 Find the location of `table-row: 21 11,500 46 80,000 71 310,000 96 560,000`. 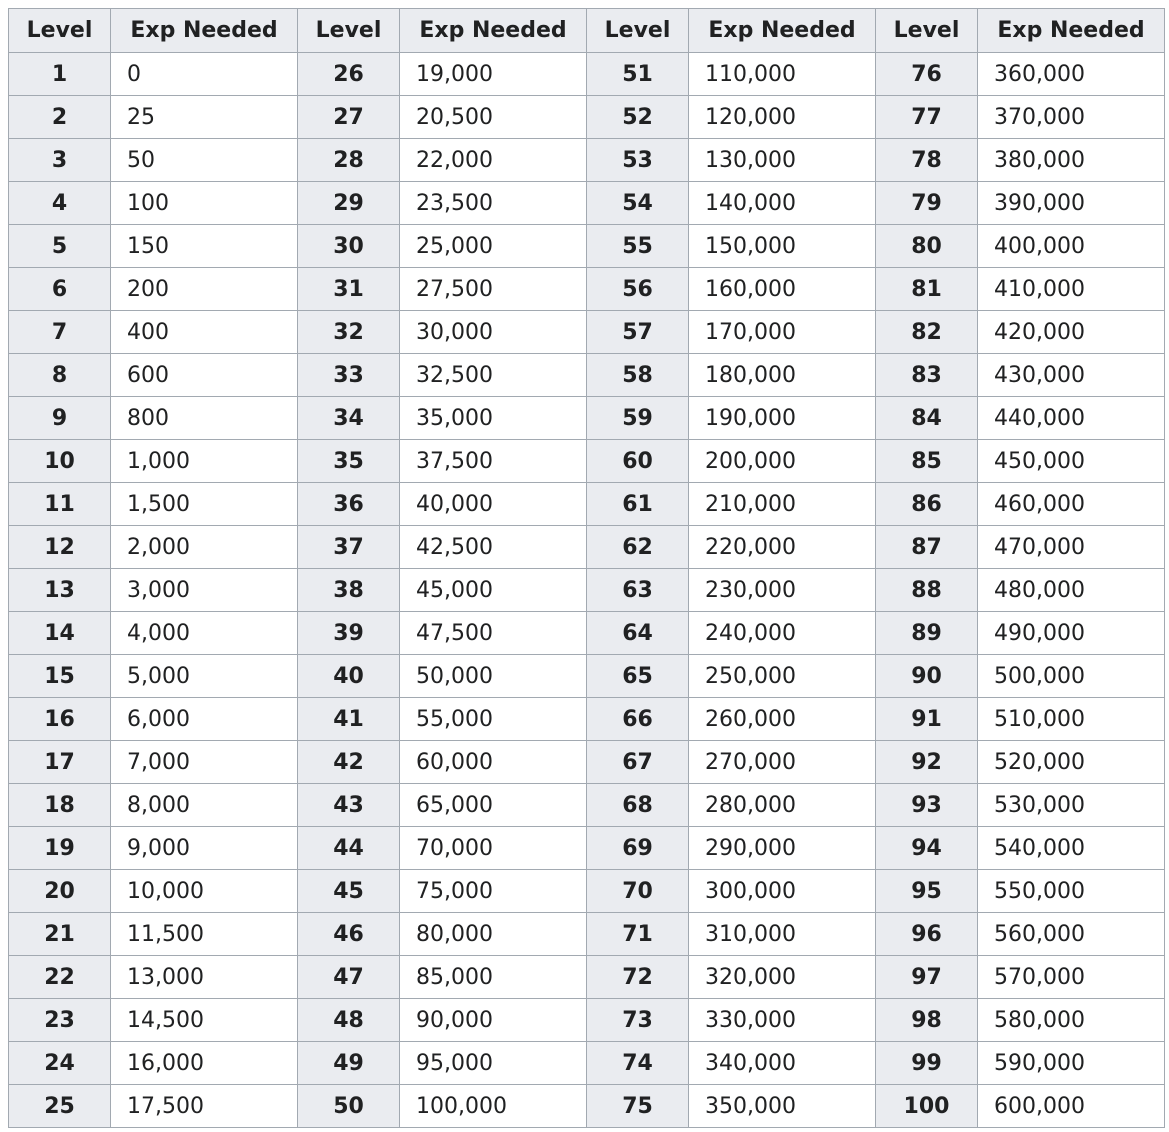

table-row: 21 11,500 46 80,000 71 310,000 96 560,000 is located at coordinates (586, 934).